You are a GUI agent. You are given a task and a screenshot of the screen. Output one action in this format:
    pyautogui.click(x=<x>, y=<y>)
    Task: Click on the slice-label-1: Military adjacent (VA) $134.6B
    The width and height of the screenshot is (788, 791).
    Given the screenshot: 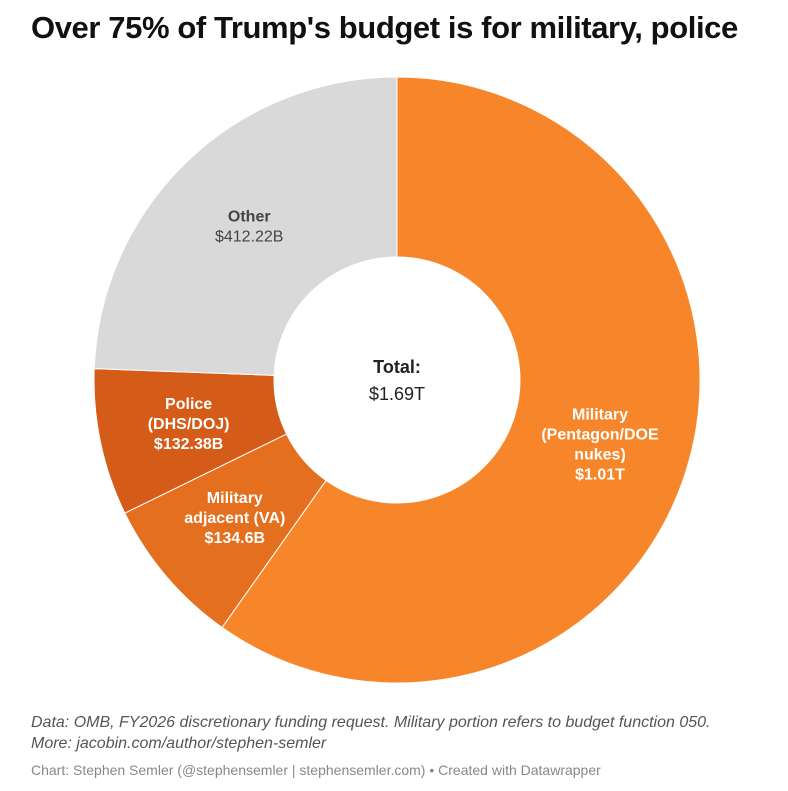 What is the action you would take?
    pyautogui.click(x=234, y=518)
    